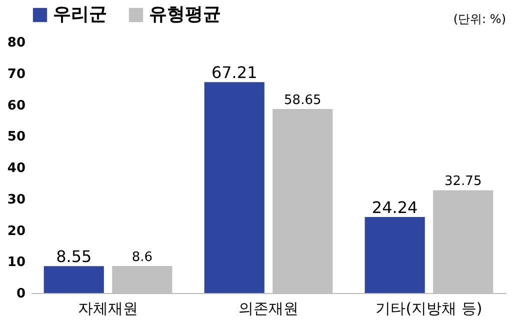 Image resolution: width=516 pixels, height=322 pixels. I want to click on data-label: 8.6, so click(142, 258).